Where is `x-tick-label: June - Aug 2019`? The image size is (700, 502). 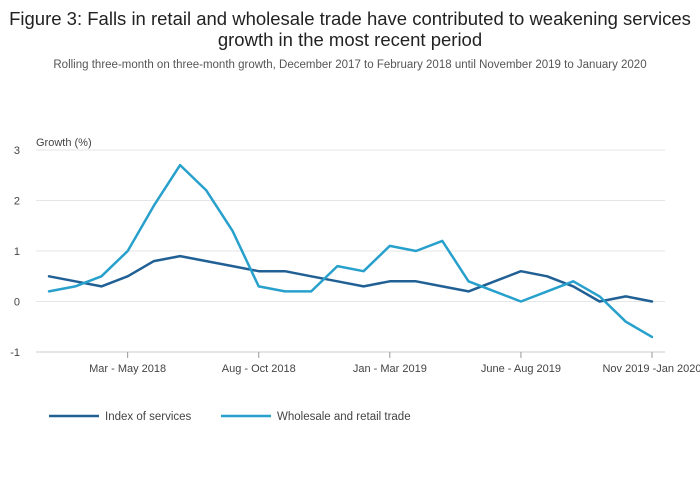 x-tick-label: June - Aug 2019 is located at coordinates (521, 369).